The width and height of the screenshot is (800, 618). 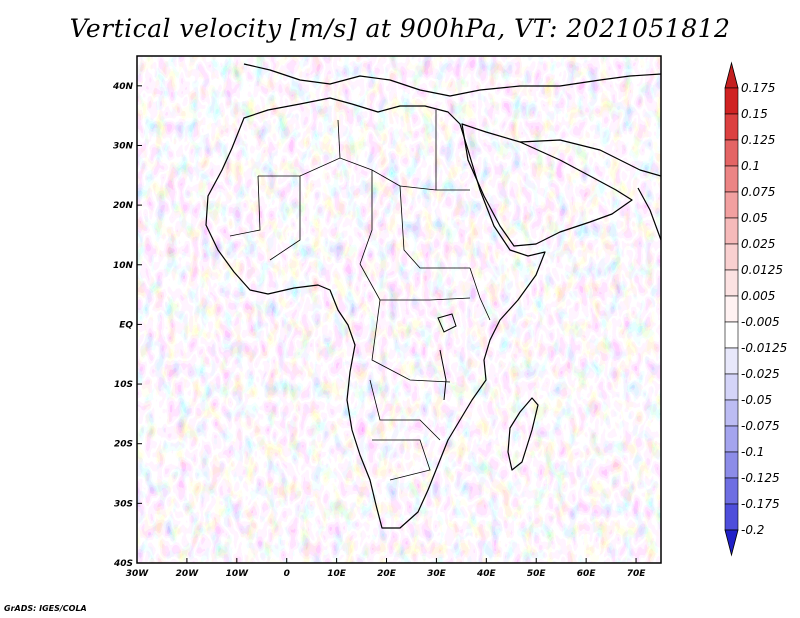 What do you see at coordinates (649, 214) in the screenshot?
I see `india-coastline` at bounding box center [649, 214].